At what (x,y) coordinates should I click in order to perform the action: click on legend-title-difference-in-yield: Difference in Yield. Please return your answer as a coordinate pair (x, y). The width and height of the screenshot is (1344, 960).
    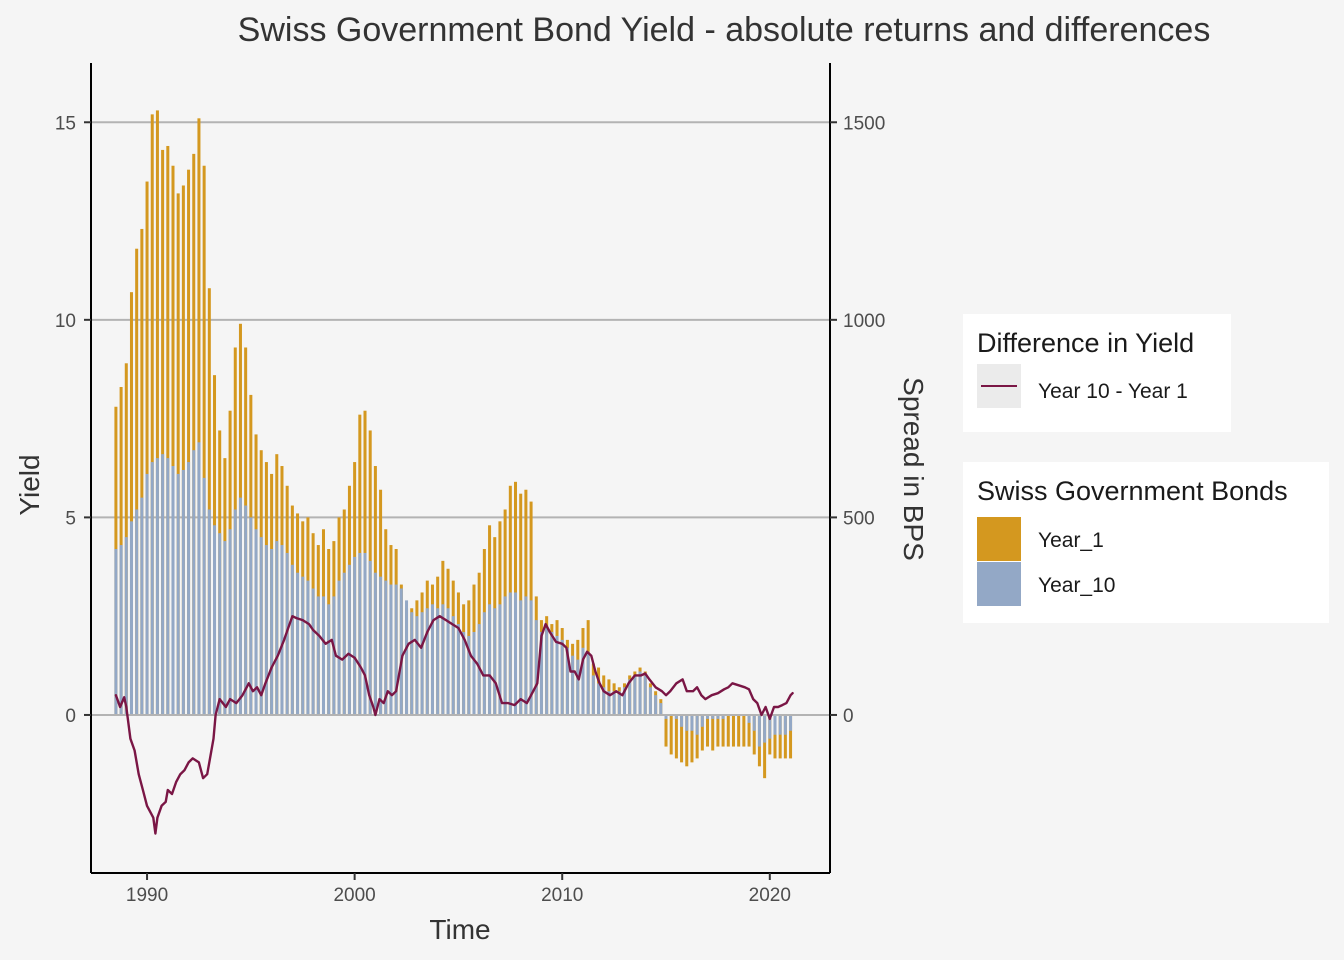
    Looking at the image, I should click on (1086, 343).